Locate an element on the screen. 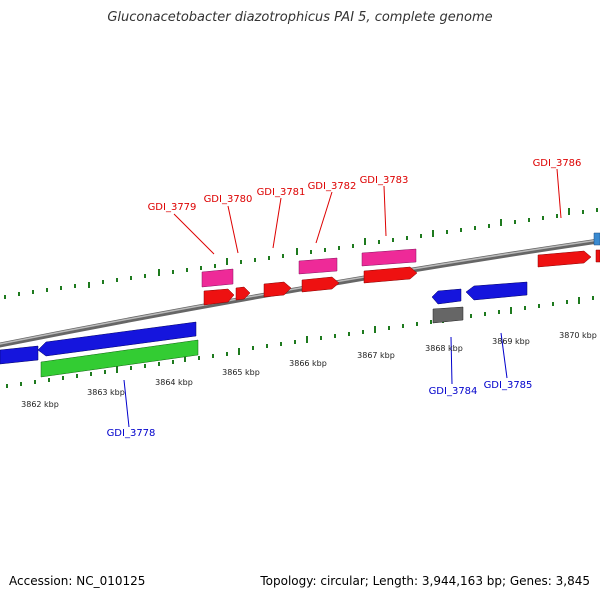 This screenshot has width=600, height=600. axis-label: 3868 kbp is located at coordinates (444, 348).